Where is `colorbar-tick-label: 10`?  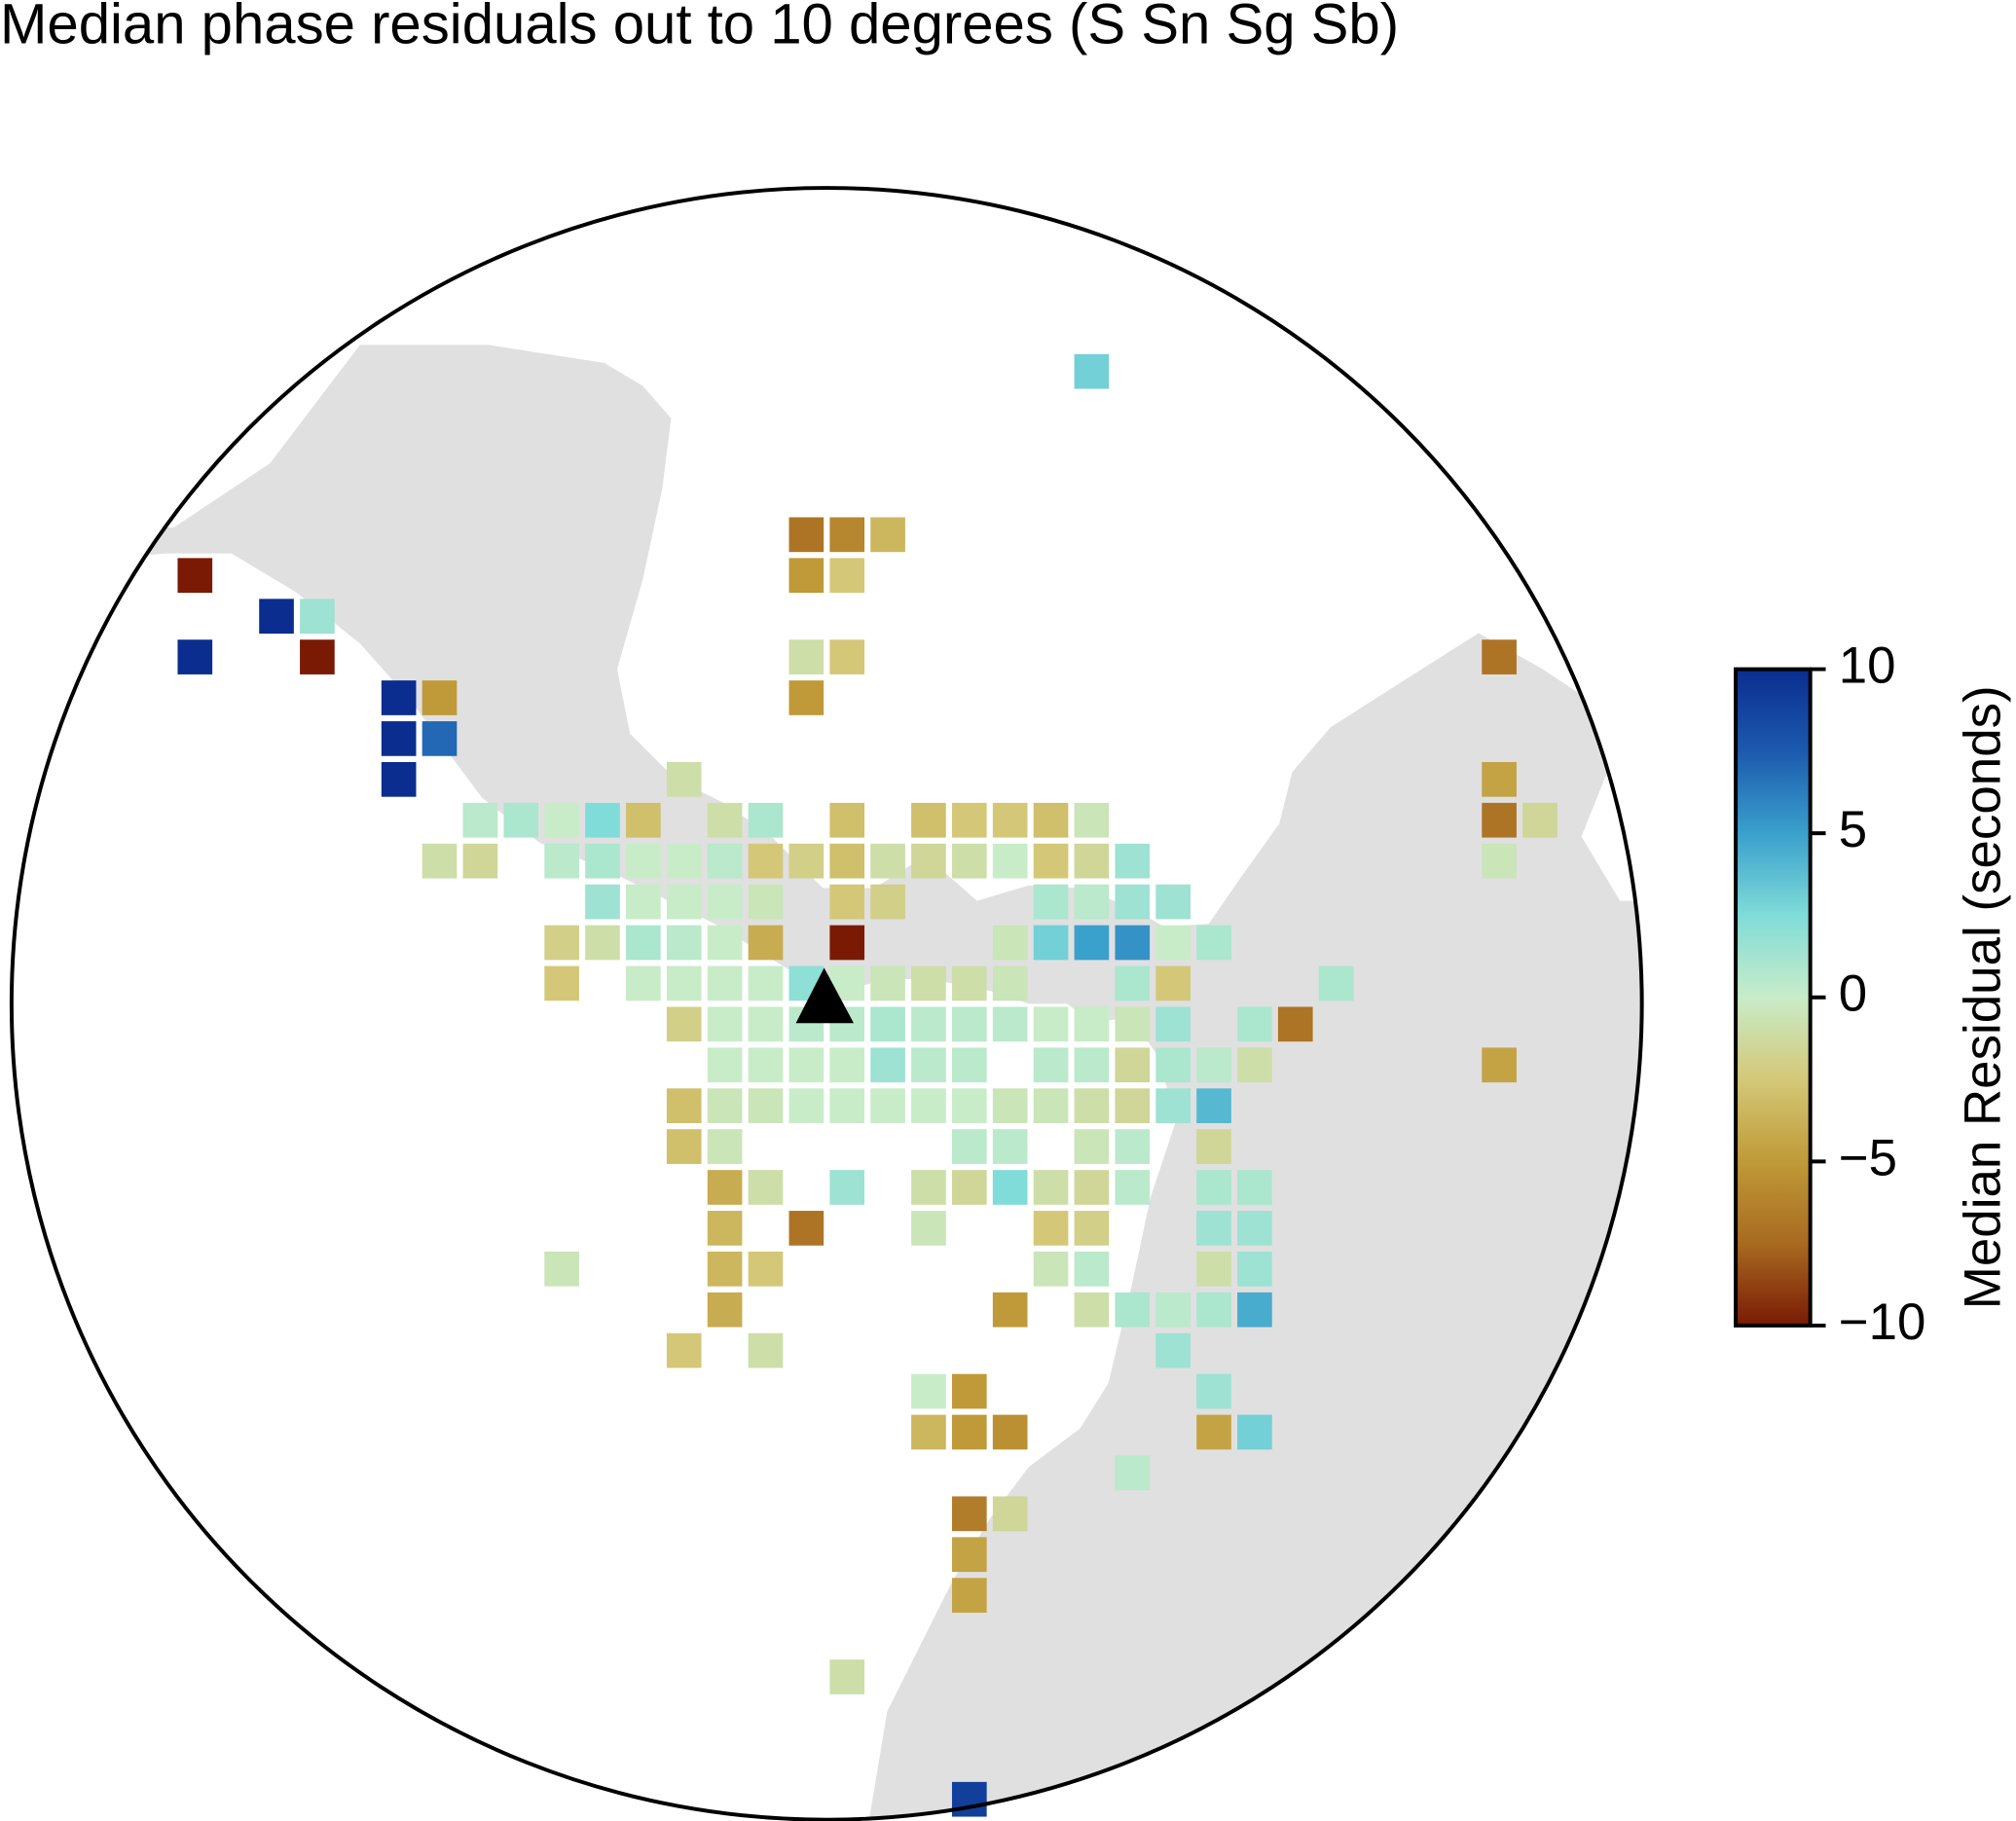 colorbar-tick-label: 10 is located at coordinates (1867, 666).